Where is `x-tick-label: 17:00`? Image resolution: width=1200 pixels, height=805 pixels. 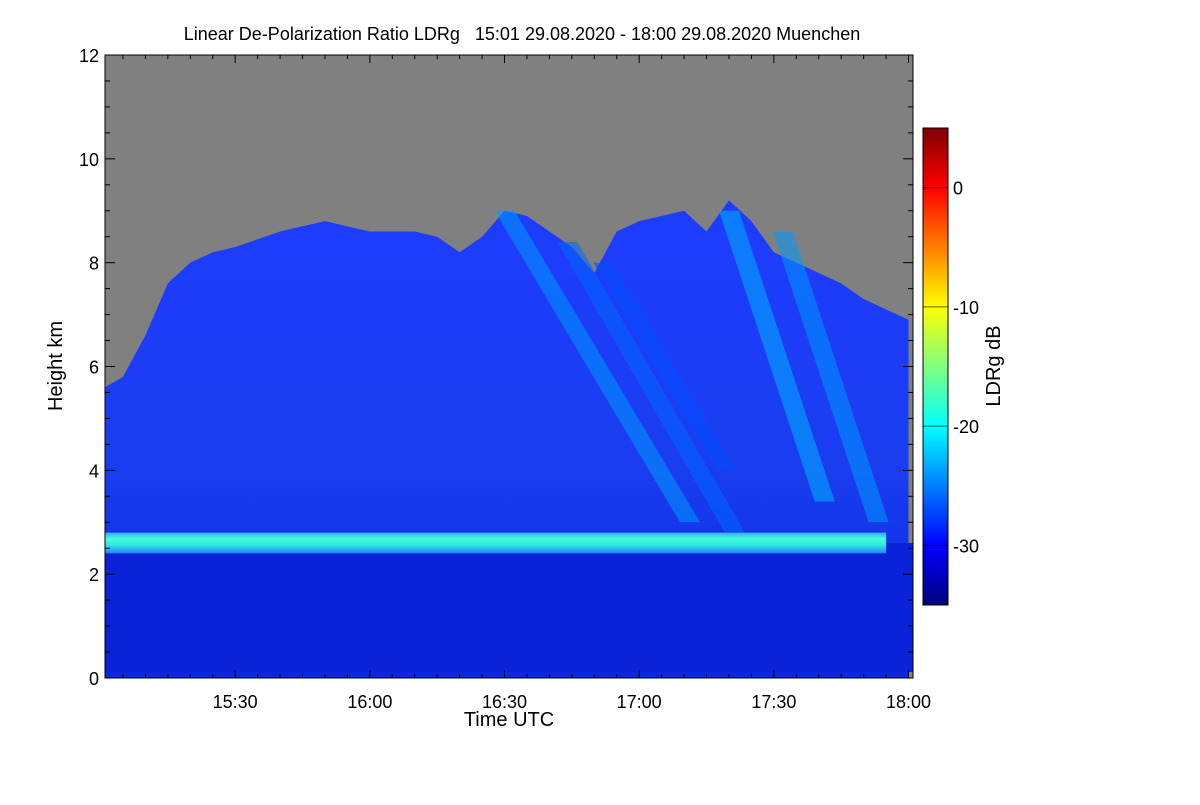 x-tick-label: 17:00 is located at coordinates (639, 702).